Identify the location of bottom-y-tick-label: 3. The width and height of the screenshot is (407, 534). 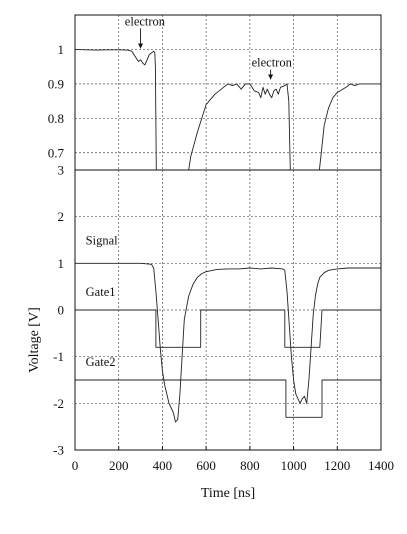
(61, 170).